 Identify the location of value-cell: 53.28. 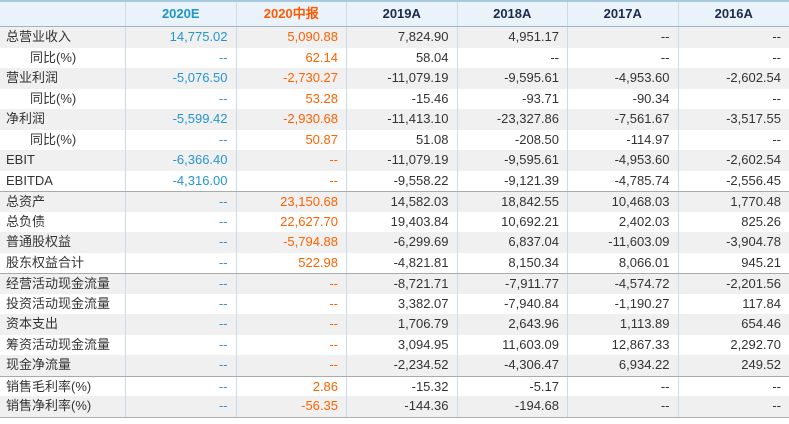
(292, 98).